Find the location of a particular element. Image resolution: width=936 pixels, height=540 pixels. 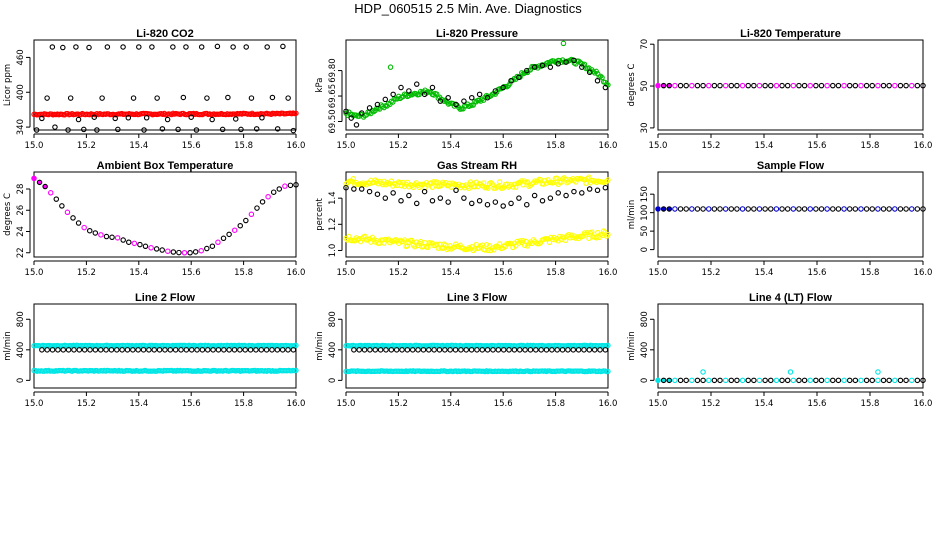

y-axis-label: percent is located at coordinates (320, 214).